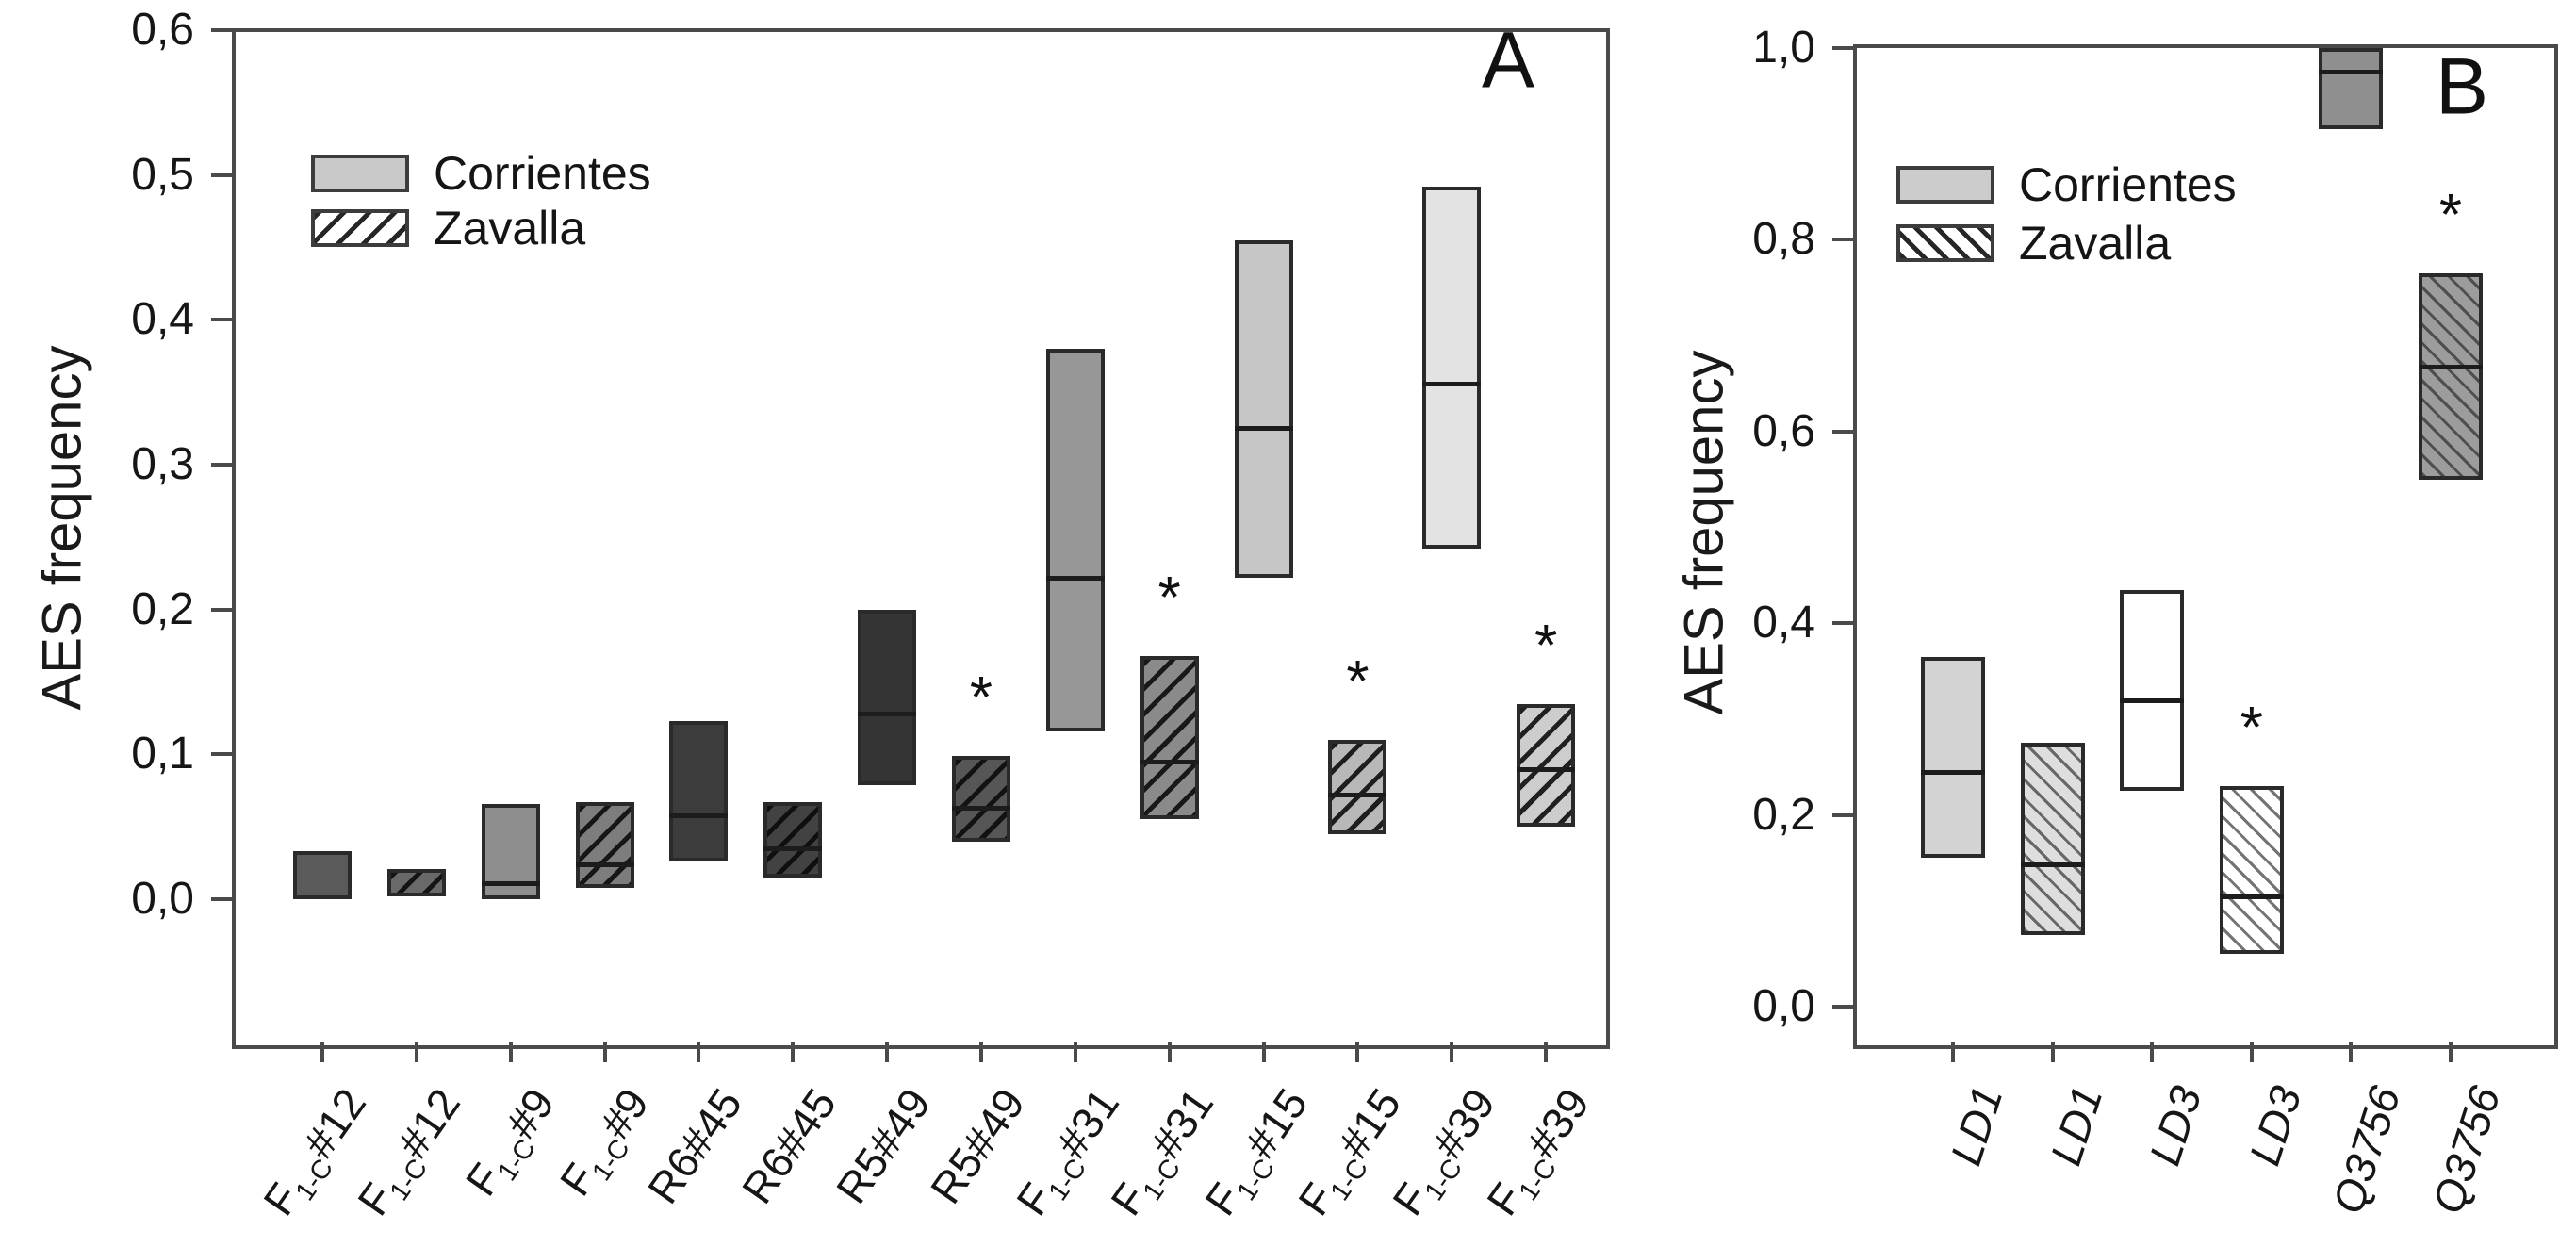  I want to click on panel-label-a: A, so click(1508, 60).